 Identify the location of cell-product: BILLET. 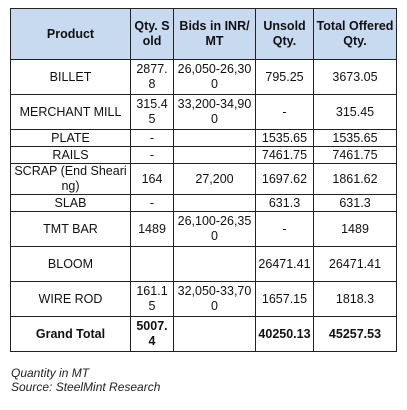
(70, 77).